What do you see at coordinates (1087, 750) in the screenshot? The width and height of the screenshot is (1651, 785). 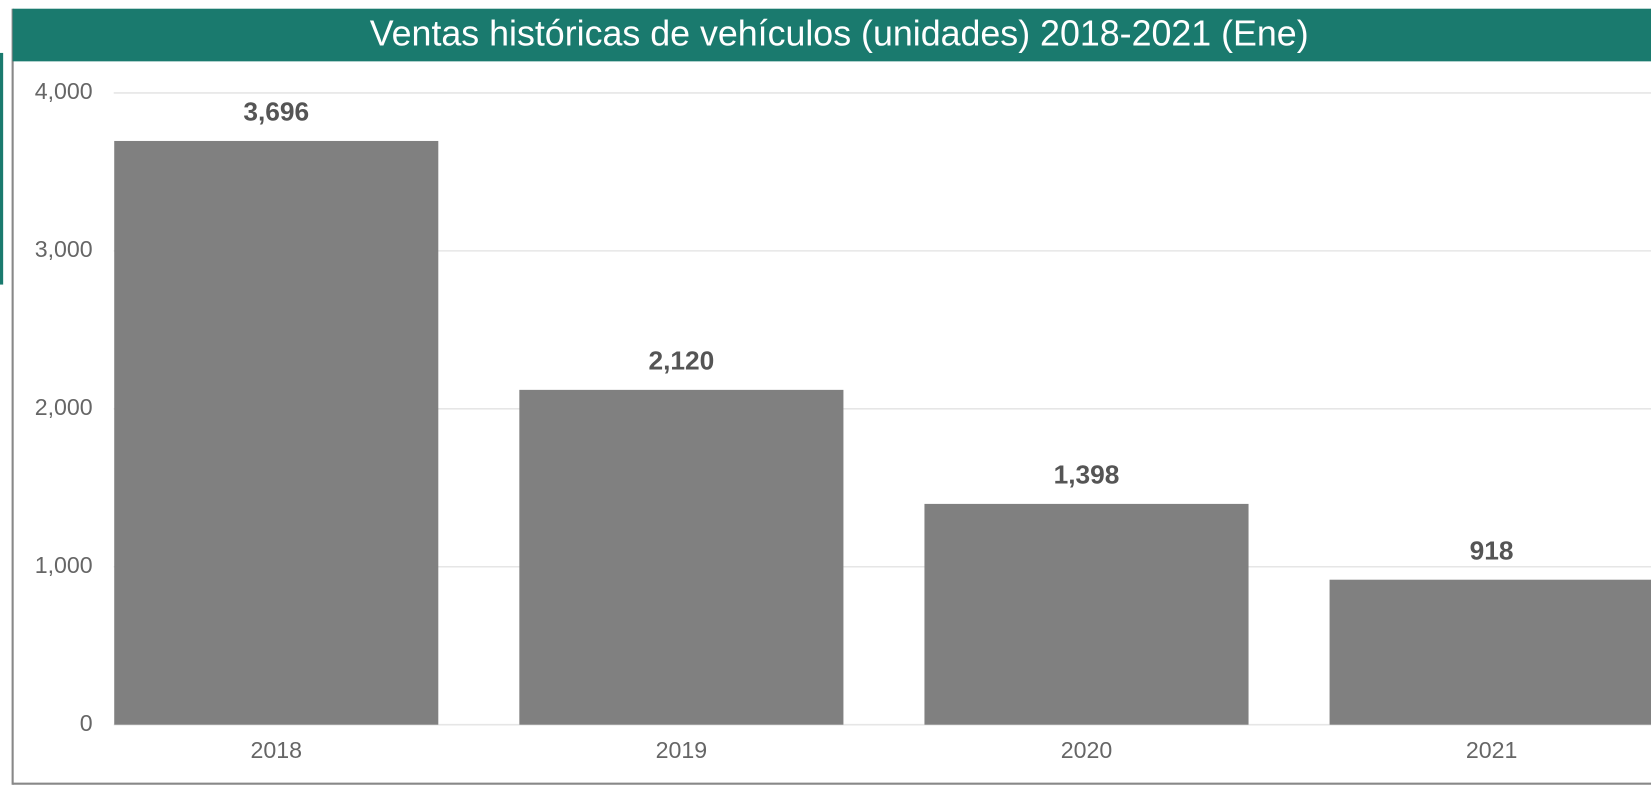 I see `x-tick-label: 2020` at bounding box center [1087, 750].